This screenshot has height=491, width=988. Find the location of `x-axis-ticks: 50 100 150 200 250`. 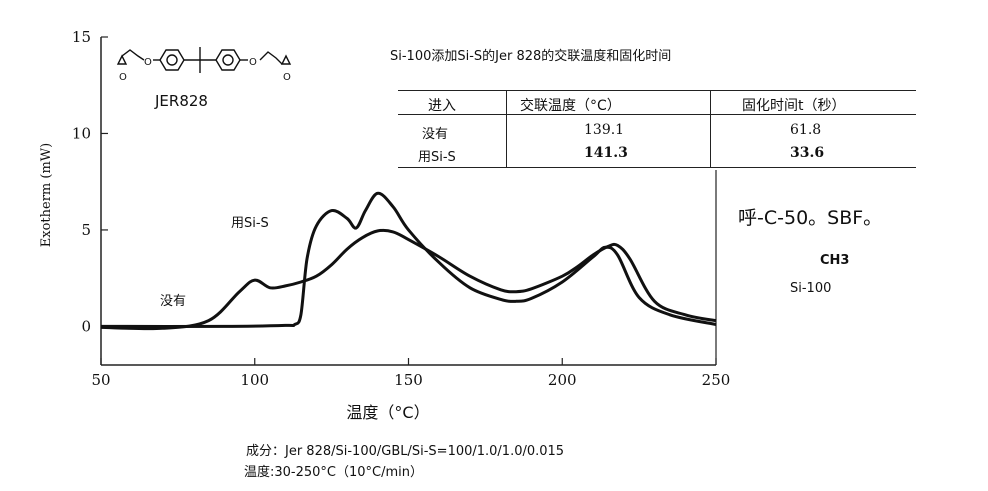

x-axis-ticks: 50 100 150 200 250 is located at coordinates (410, 373).